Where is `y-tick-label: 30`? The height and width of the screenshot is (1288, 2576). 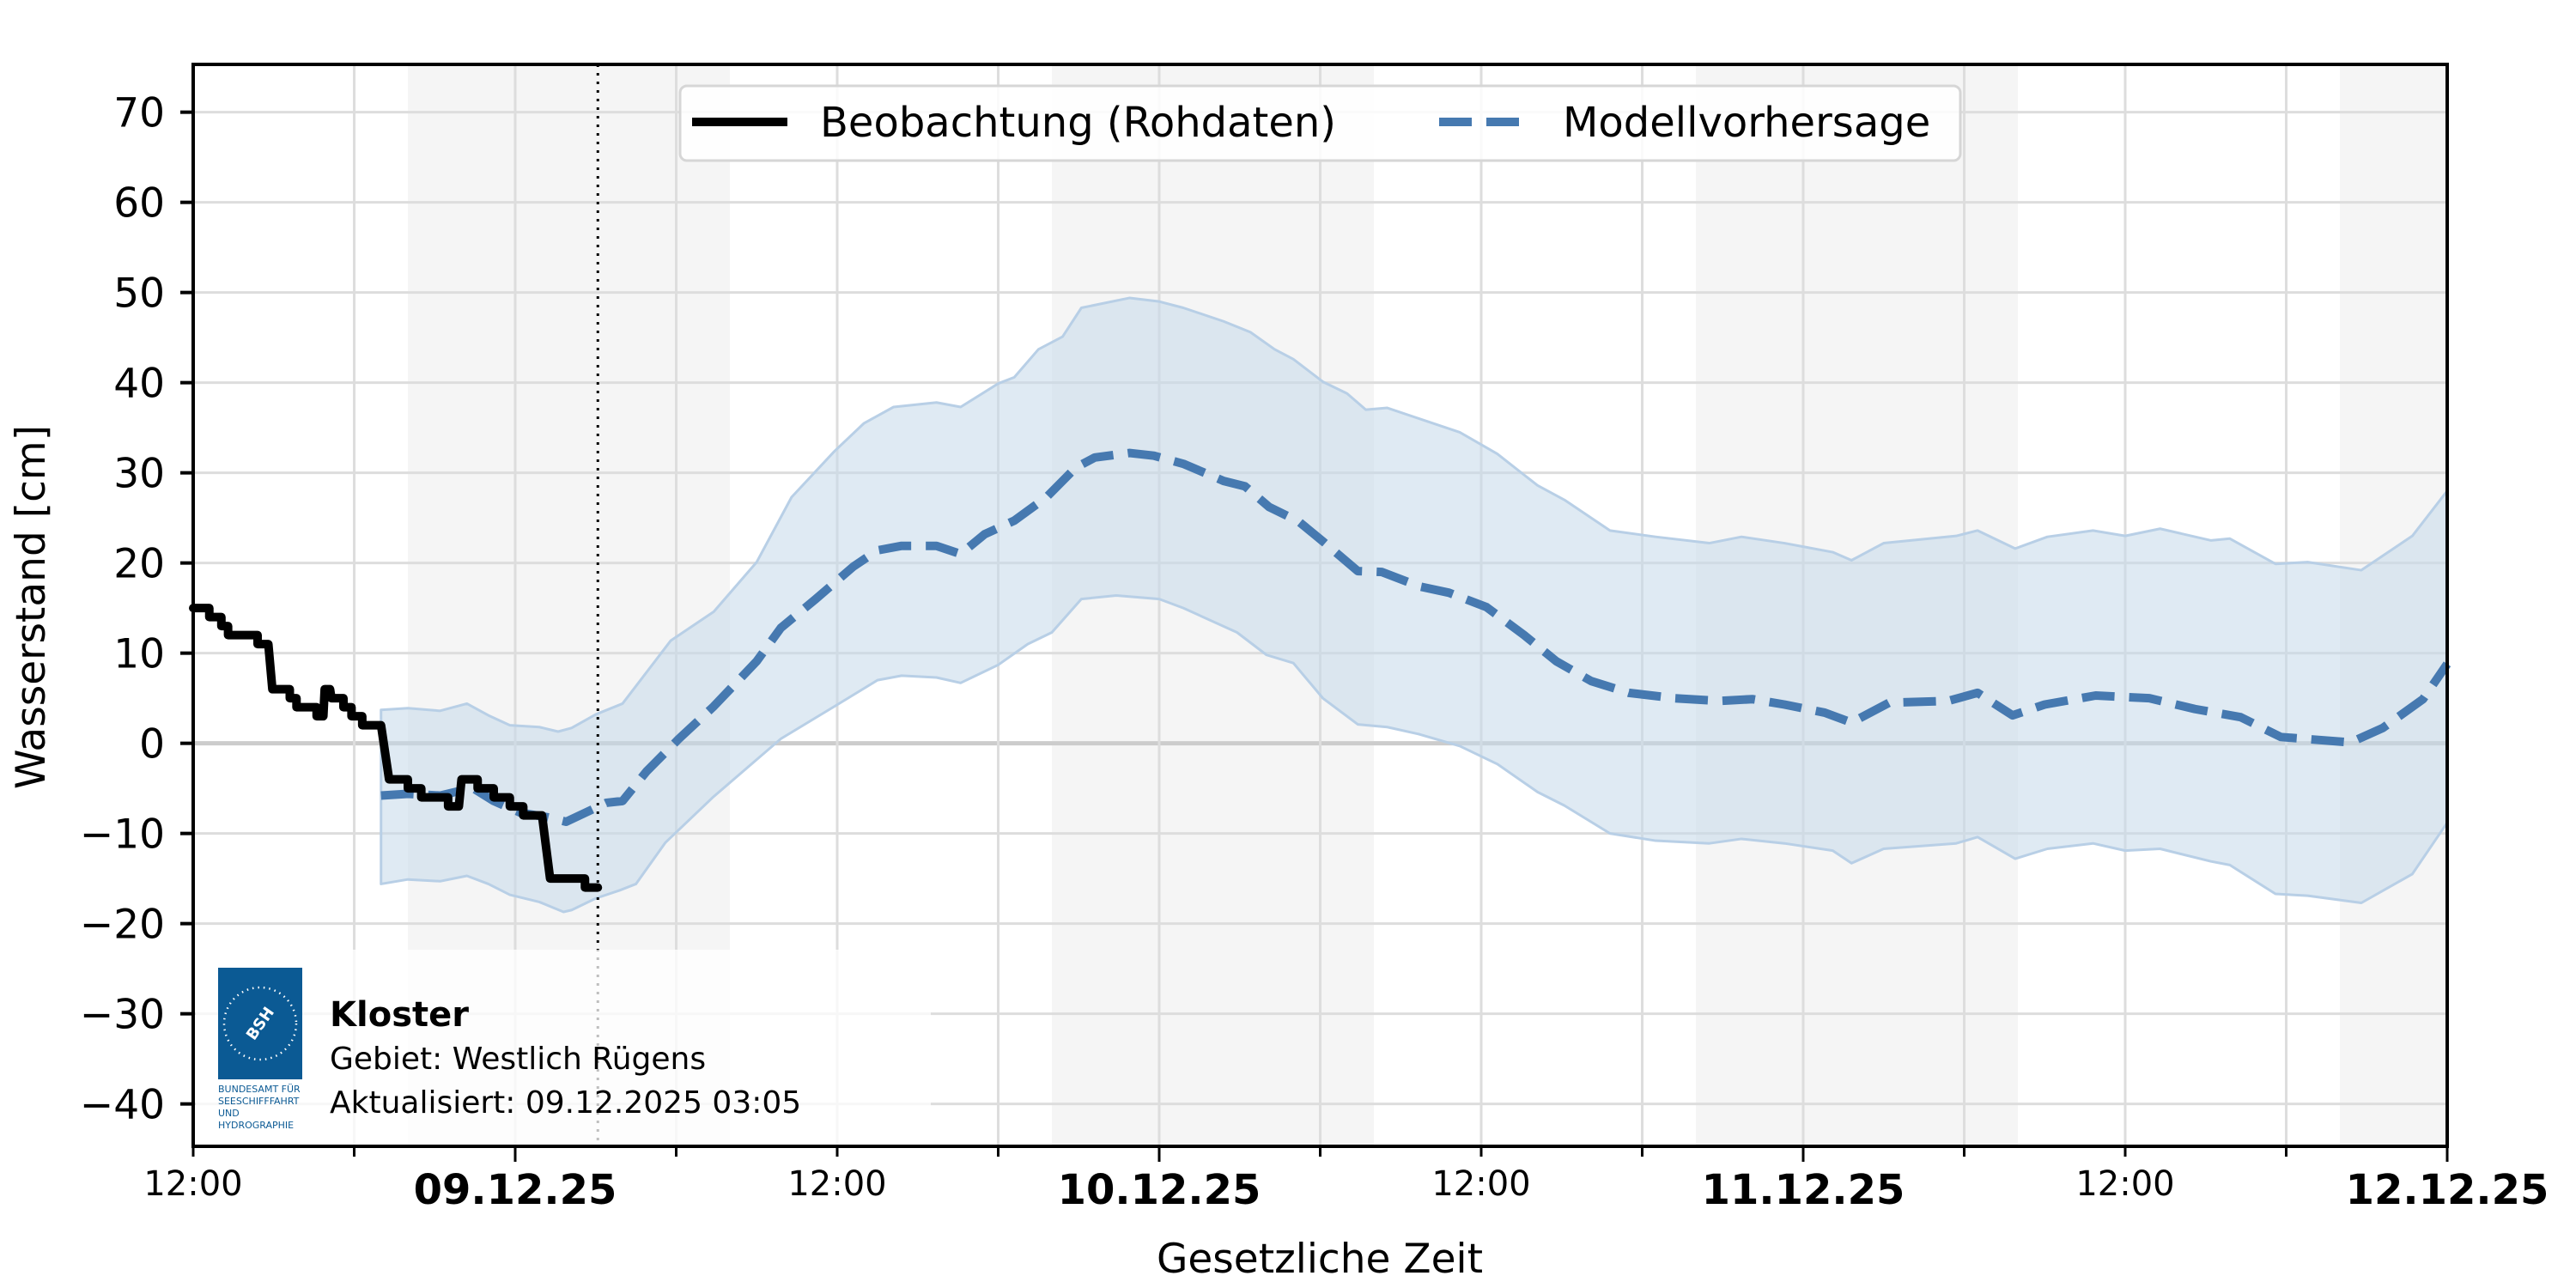 y-tick-label: 30 is located at coordinates (139, 474).